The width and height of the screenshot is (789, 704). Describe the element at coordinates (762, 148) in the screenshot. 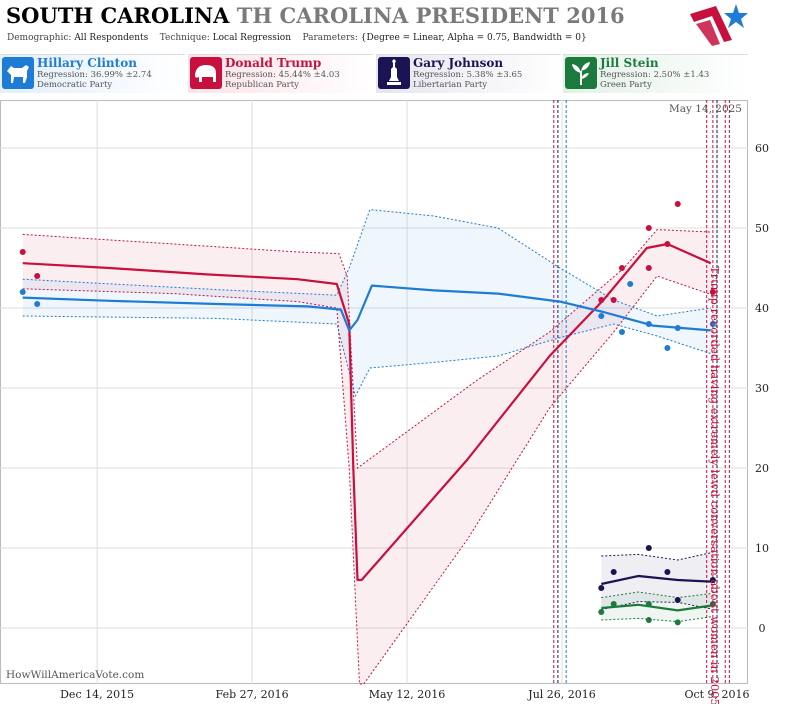

I see `y-tick-label: 60` at that location.